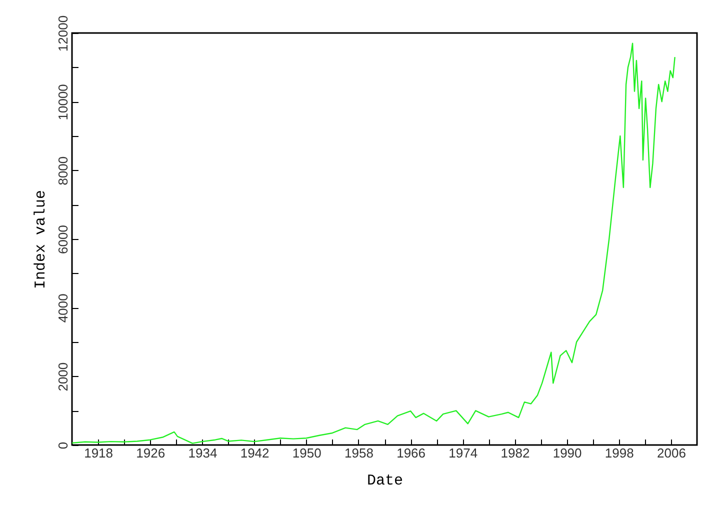 Image resolution: width=702 pixels, height=508 pixels. I want to click on x-tick-label: 1966, so click(411, 453).